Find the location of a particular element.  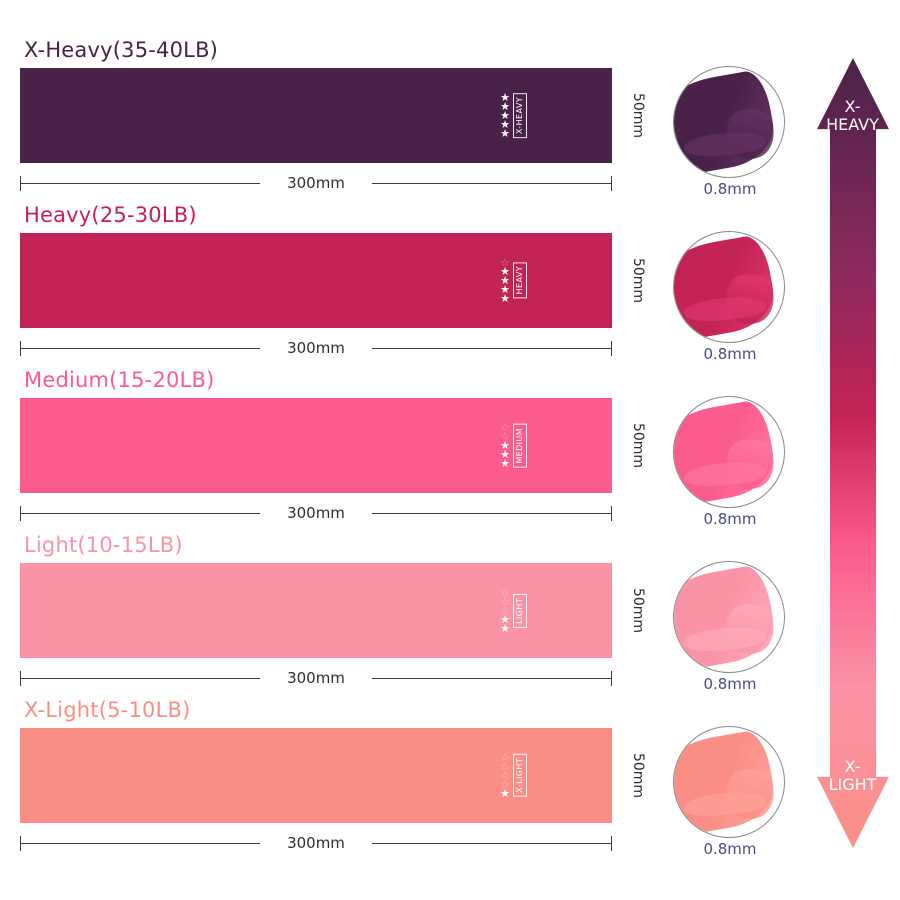

band-print-mark-light: ★ ★ ☆ ☆ ☆ LIGHT is located at coordinates (513, 611).